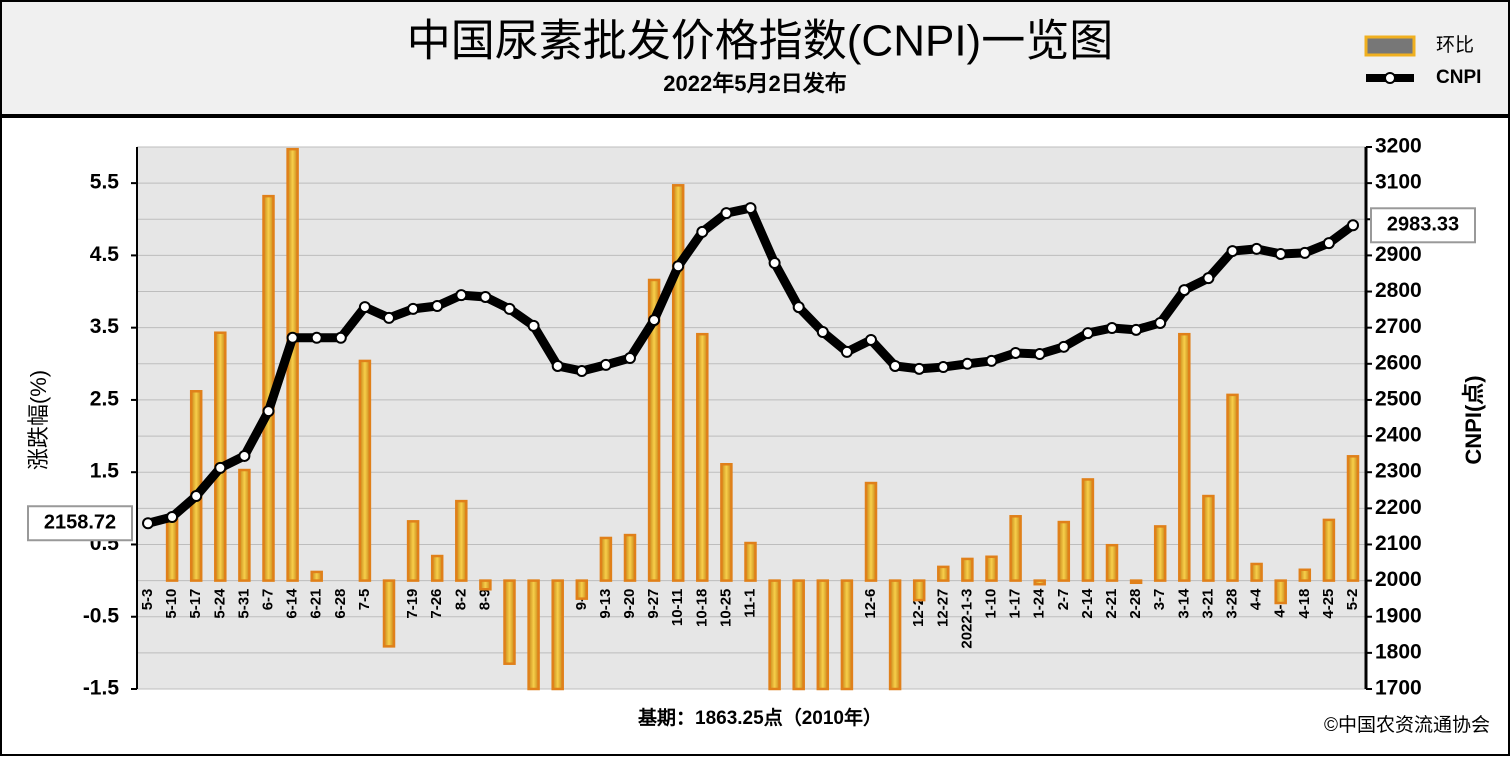 This screenshot has height=762, width=1510. Describe the element at coordinates (38, 420) in the screenshot. I see `y-axis-label: 涨跌幅(%)` at that location.